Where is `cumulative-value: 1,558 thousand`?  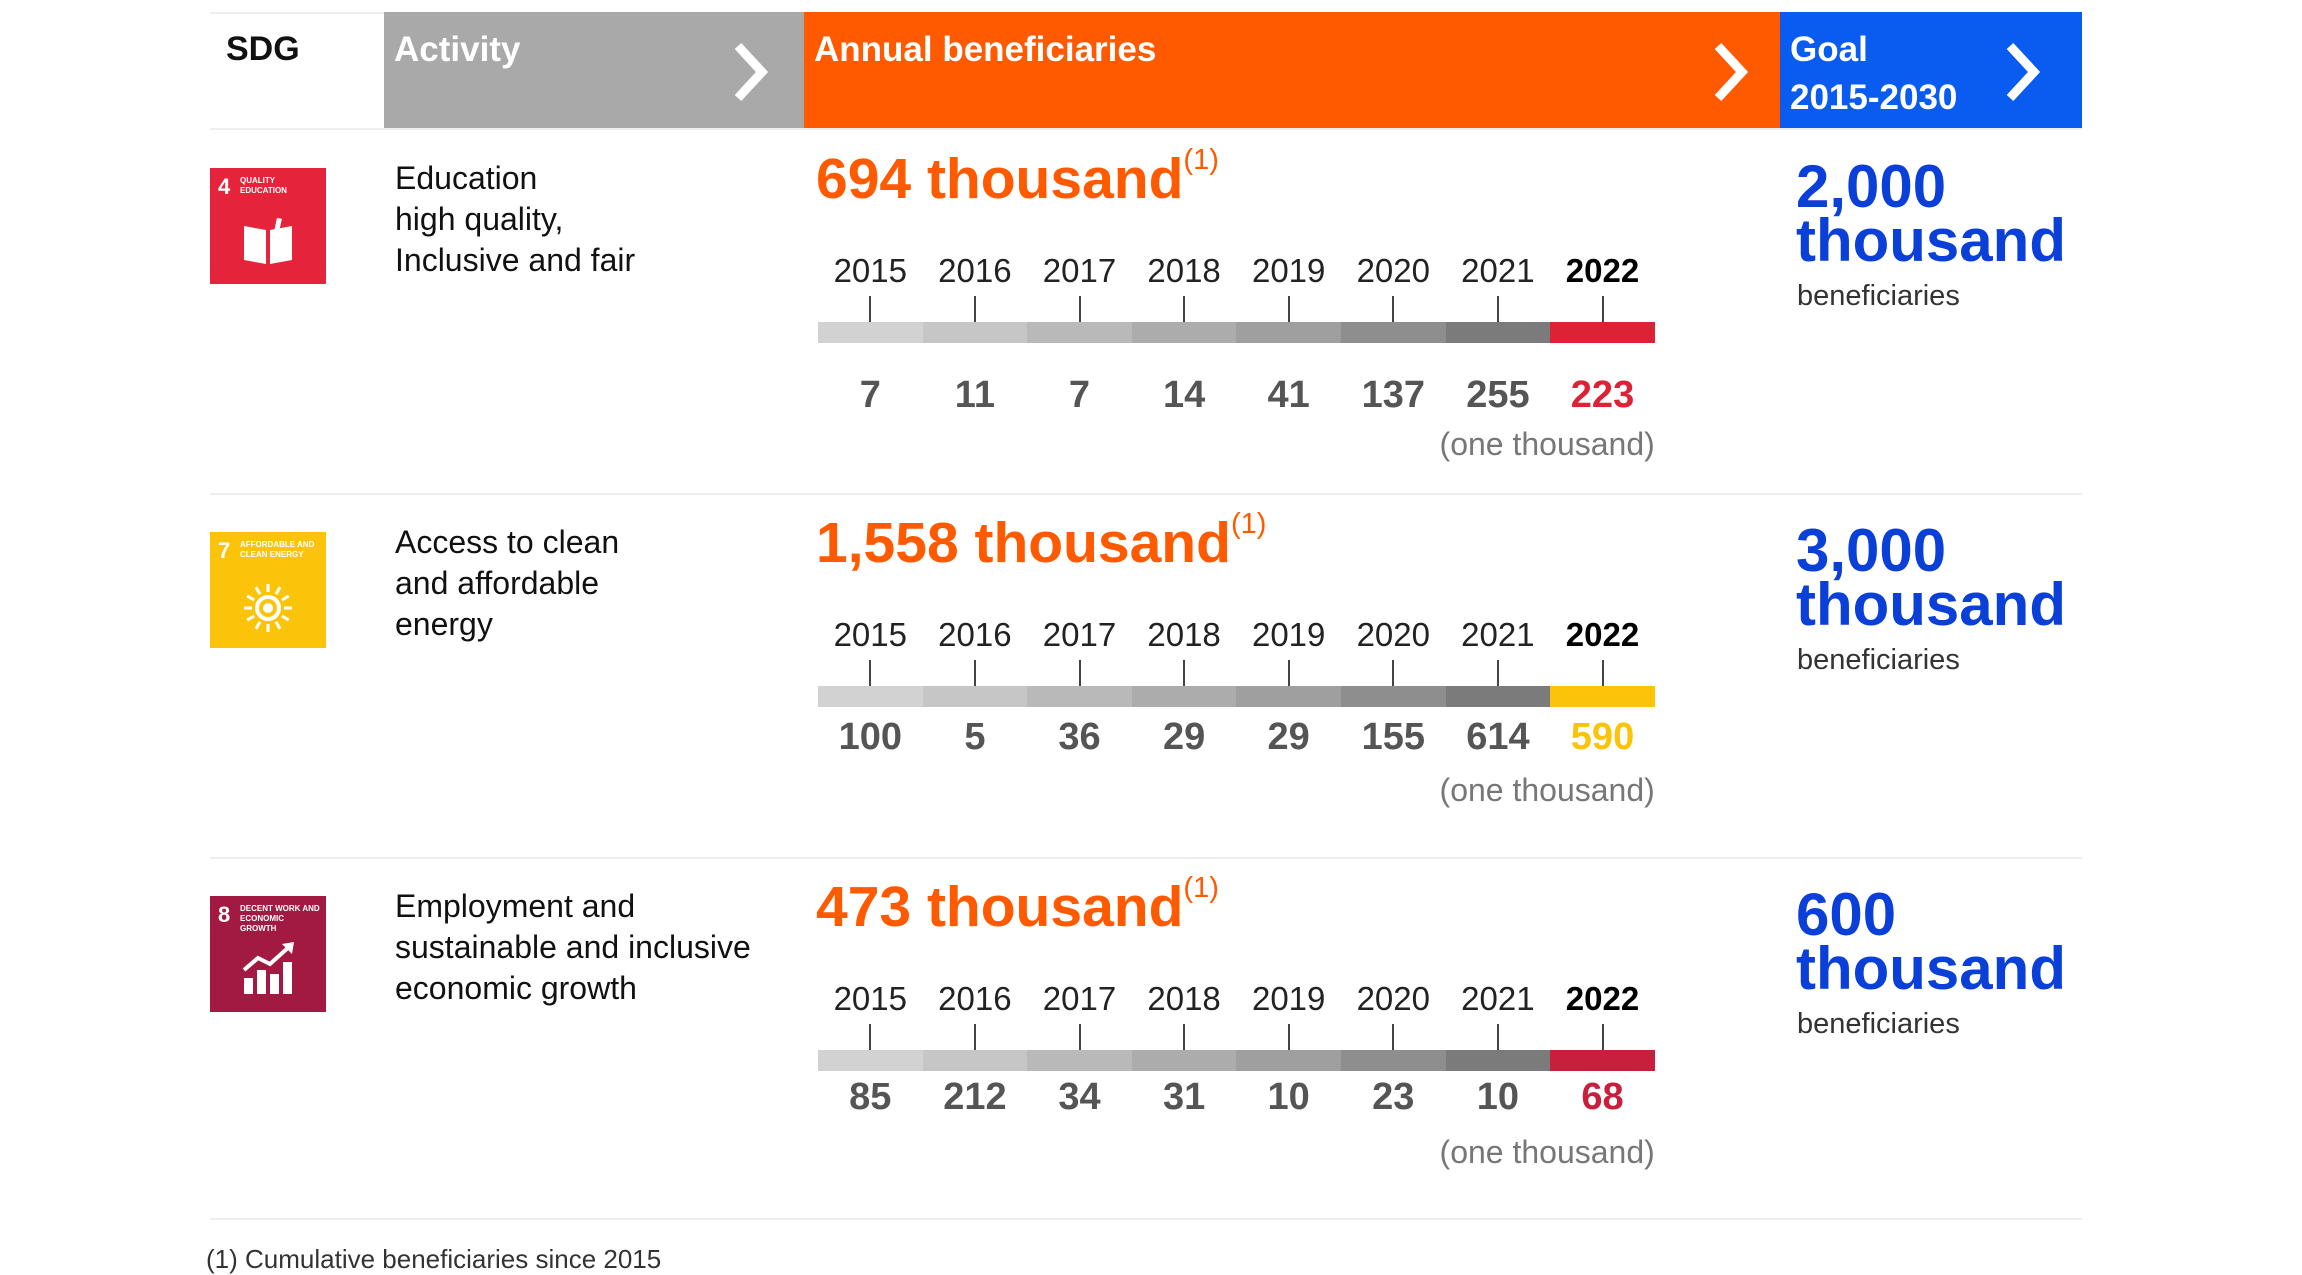 cumulative-value: 1,558 thousand is located at coordinates (1023, 543).